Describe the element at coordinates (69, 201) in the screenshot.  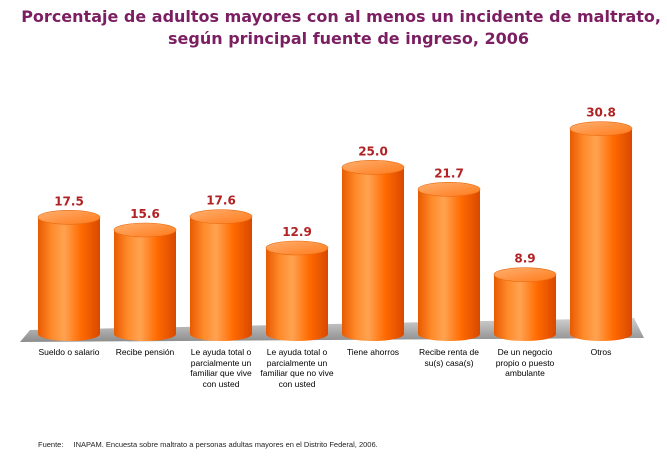
I see `value-label: 17.5` at that location.